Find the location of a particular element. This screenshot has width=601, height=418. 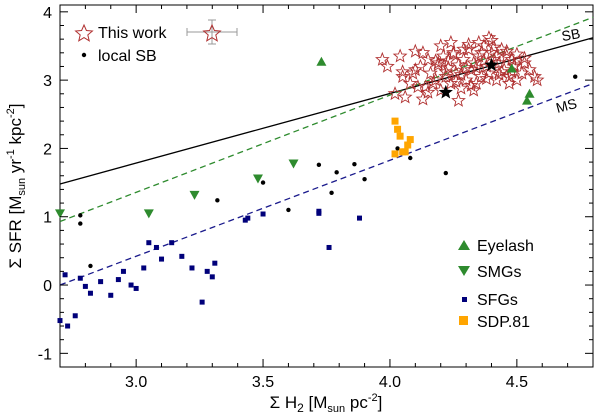

y-tick-label: -1 is located at coordinates (45, 354).